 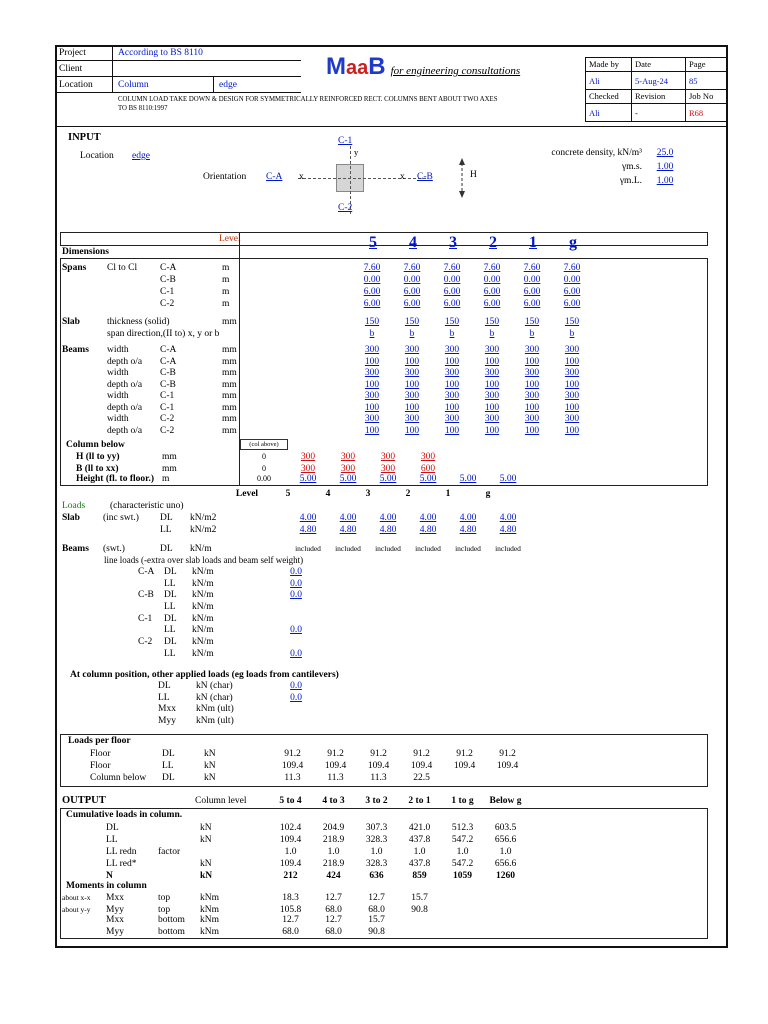 What do you see at coordinates (372, 419) in the screenshot?
I see `value-cell: 300` at bounding box center [372, 419].